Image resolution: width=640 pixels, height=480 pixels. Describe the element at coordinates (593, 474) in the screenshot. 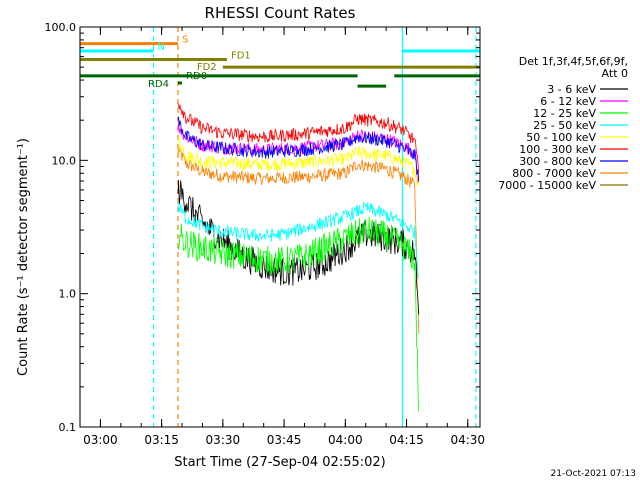

I see `footer-timestamp: 21-Oct-2021 07:13` at that location.